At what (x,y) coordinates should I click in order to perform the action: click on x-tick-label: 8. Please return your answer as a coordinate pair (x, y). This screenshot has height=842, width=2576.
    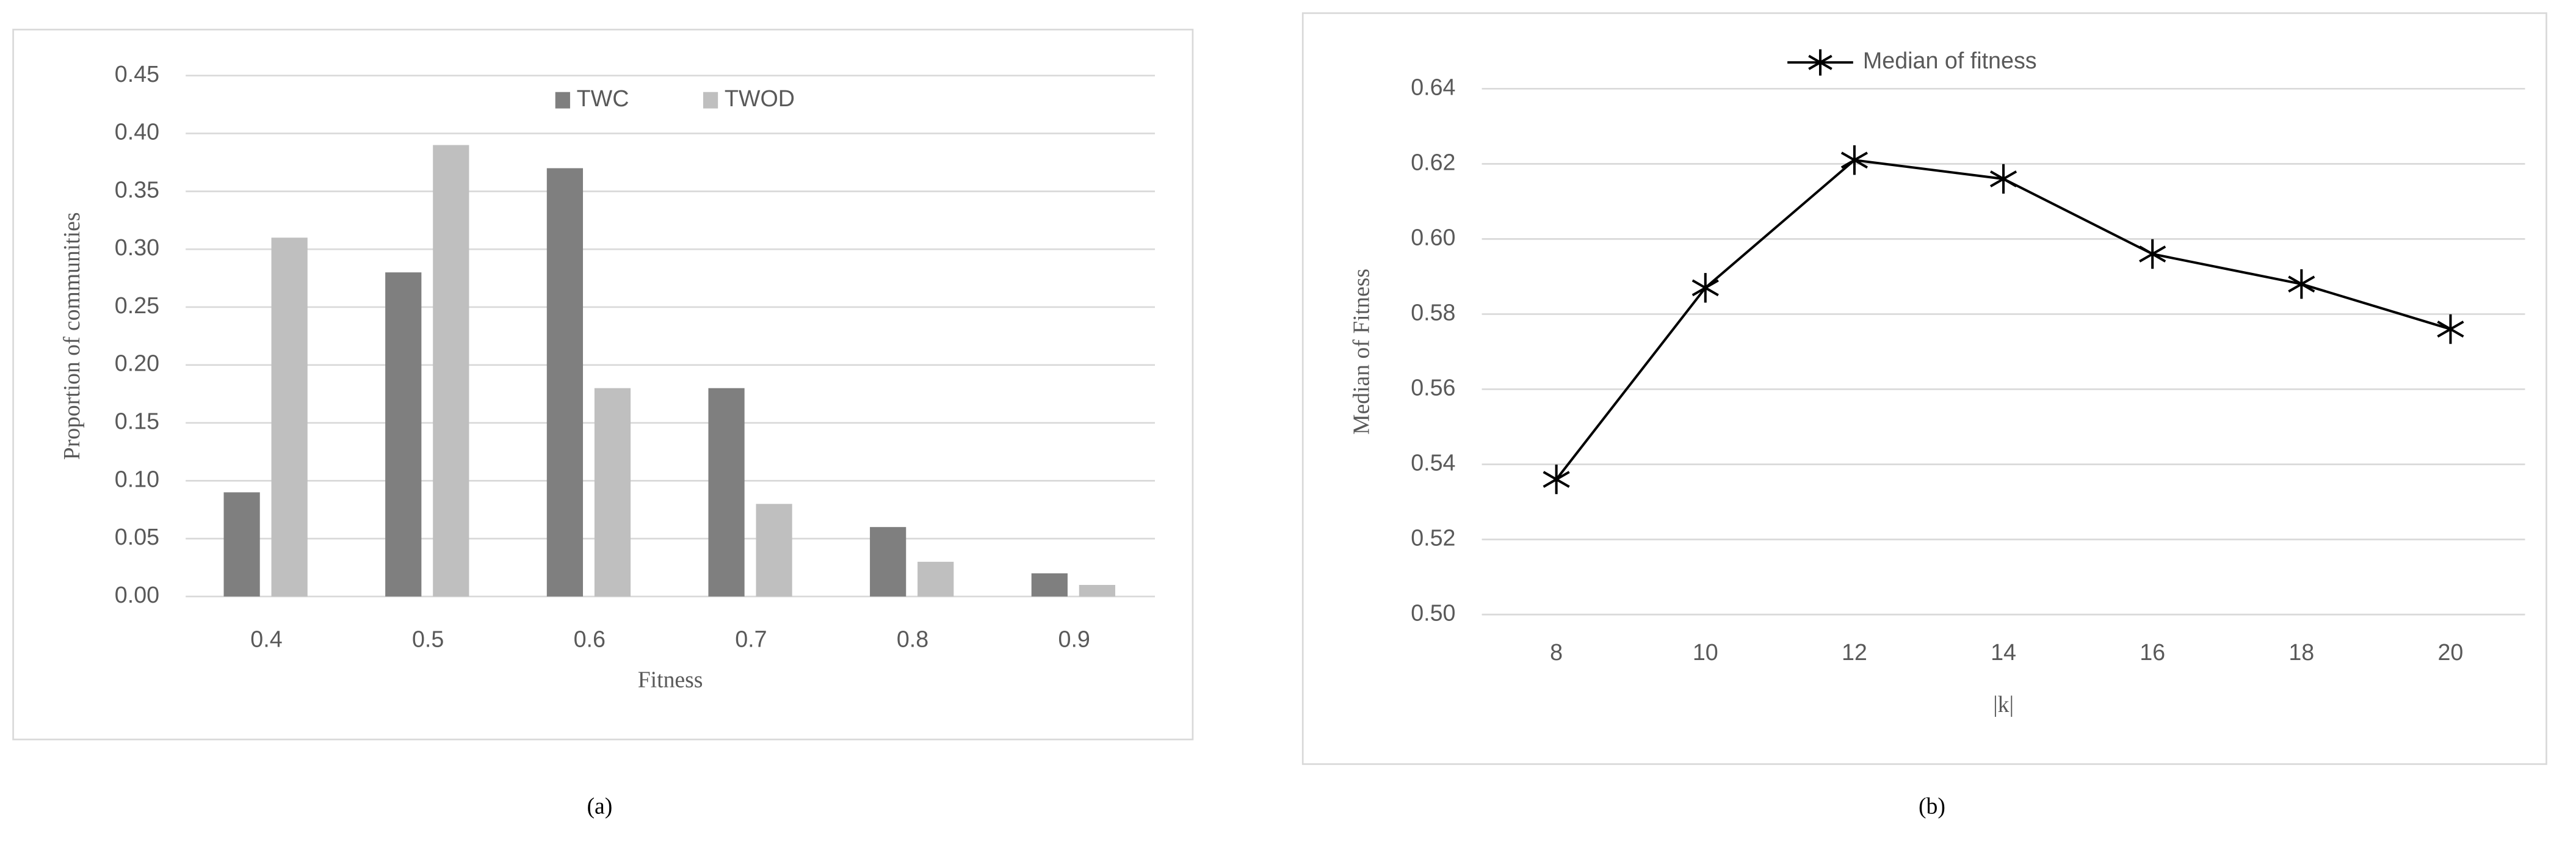
    Looking at the image, I should click on (1556, 652).